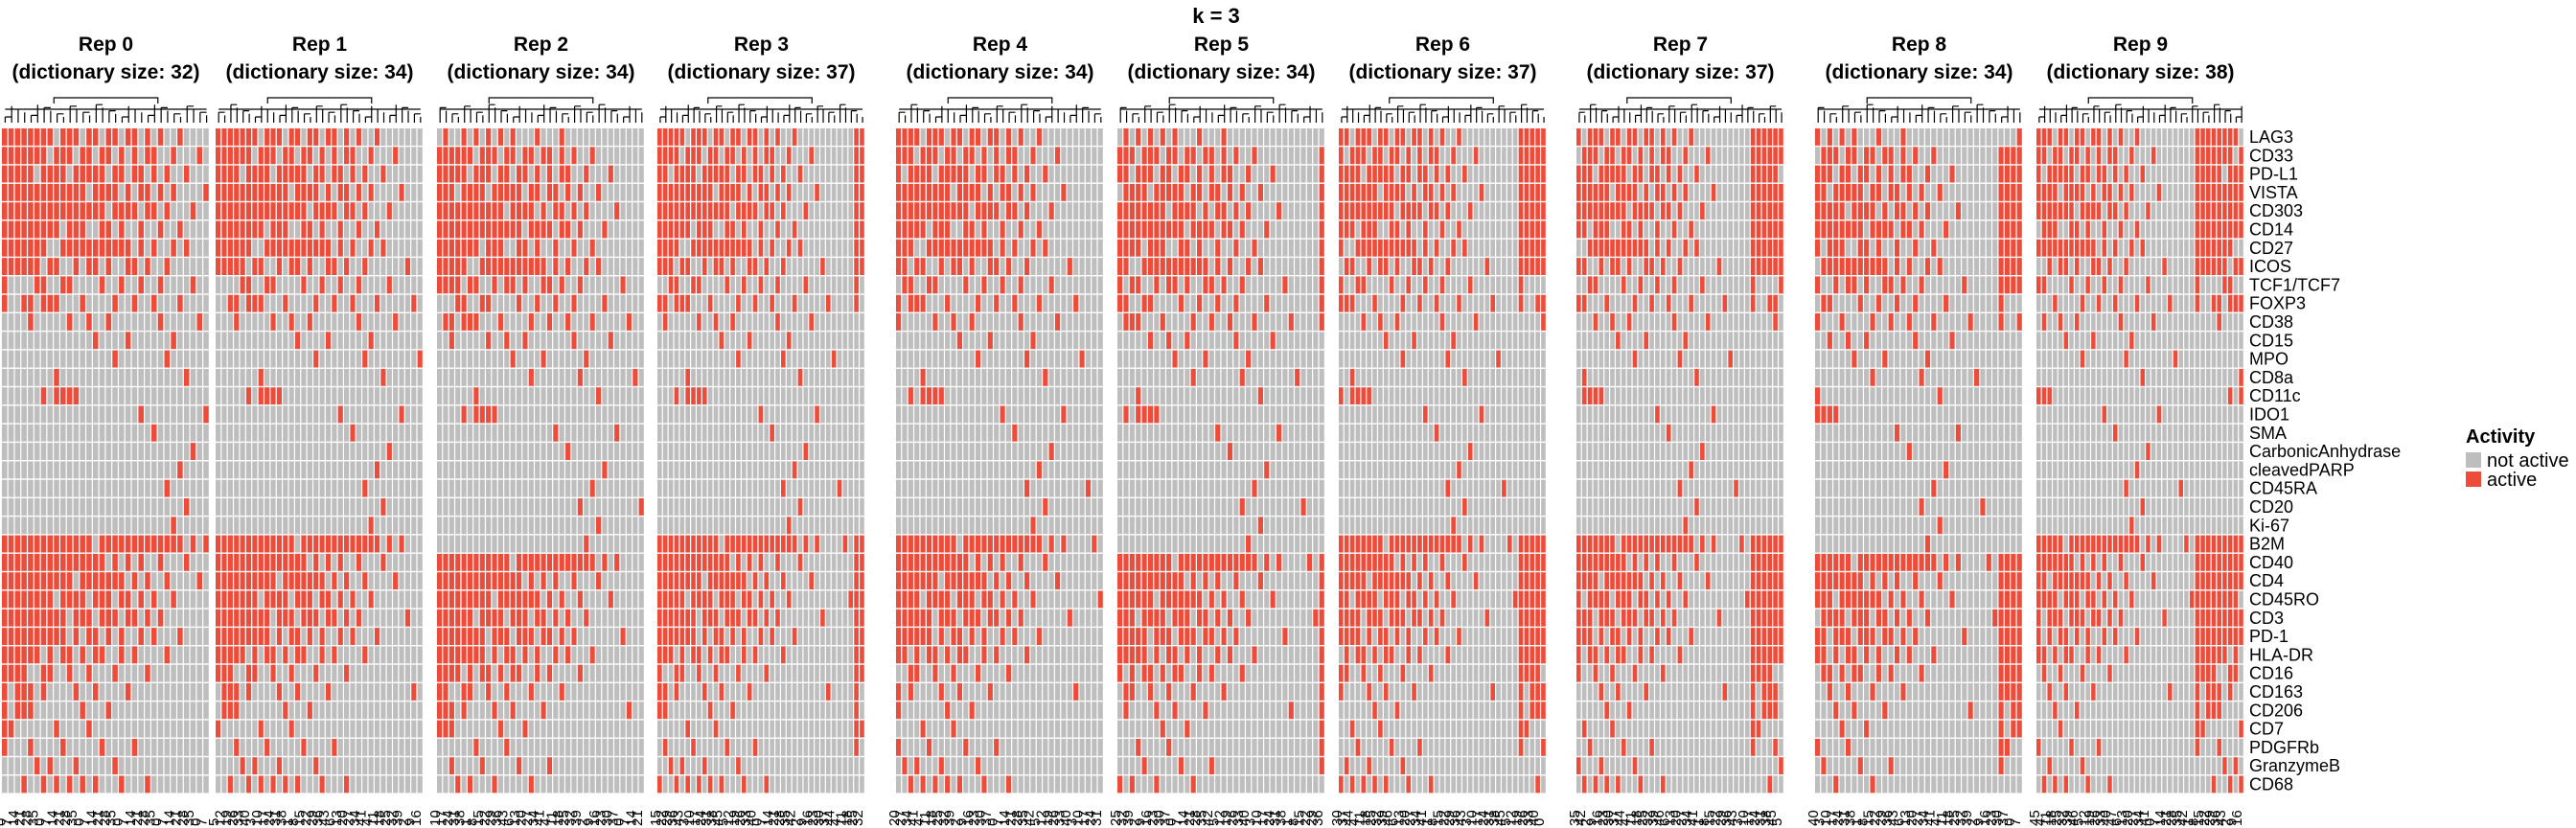  What do you see at coordinates (40, 822) in the screenshot?
I see `column-tick-label: 0` at bounding box center [40, 822].